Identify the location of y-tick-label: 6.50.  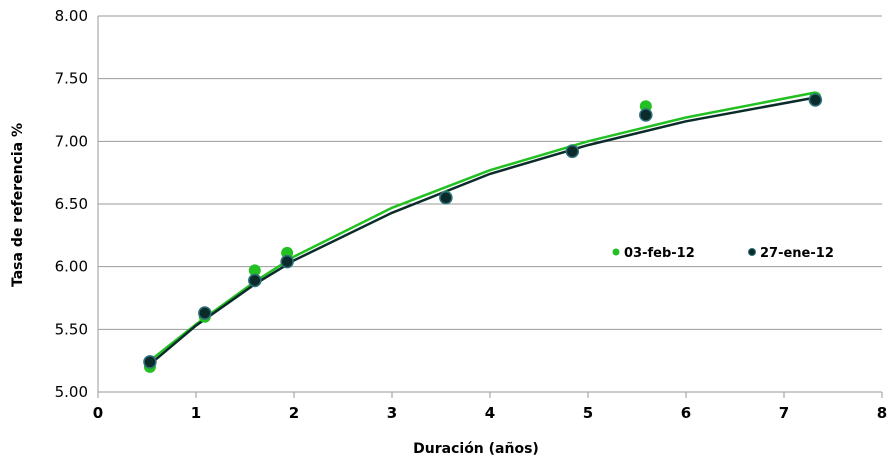
(71, 204).